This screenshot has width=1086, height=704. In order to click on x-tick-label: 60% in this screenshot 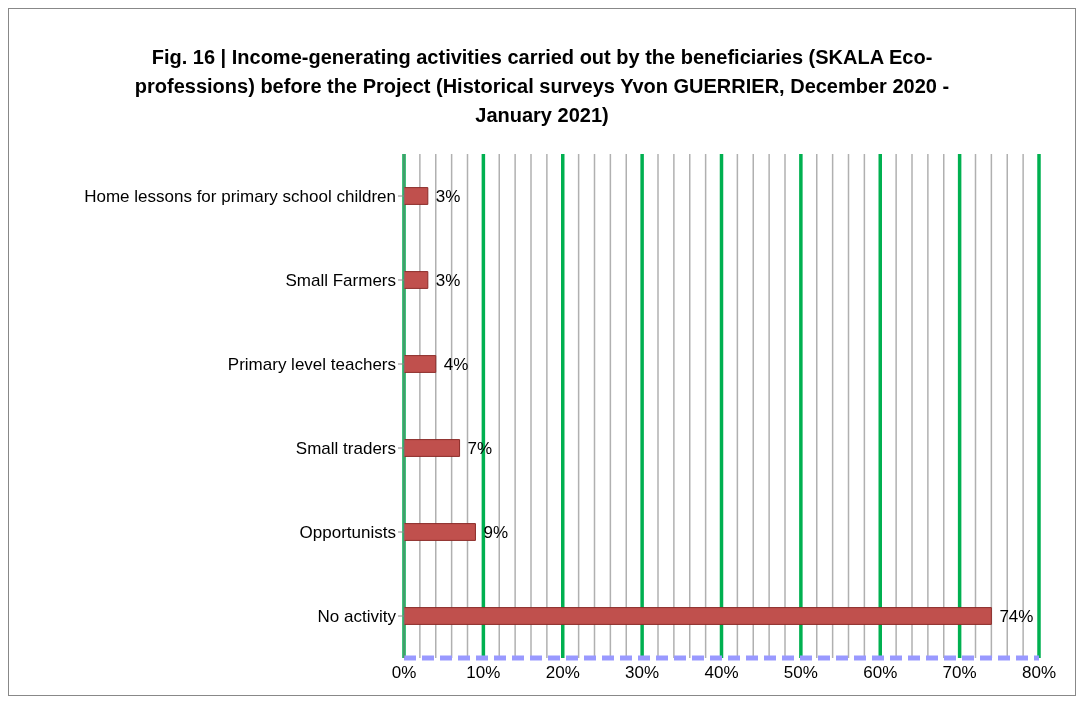, I will do `click(880, 673)`.